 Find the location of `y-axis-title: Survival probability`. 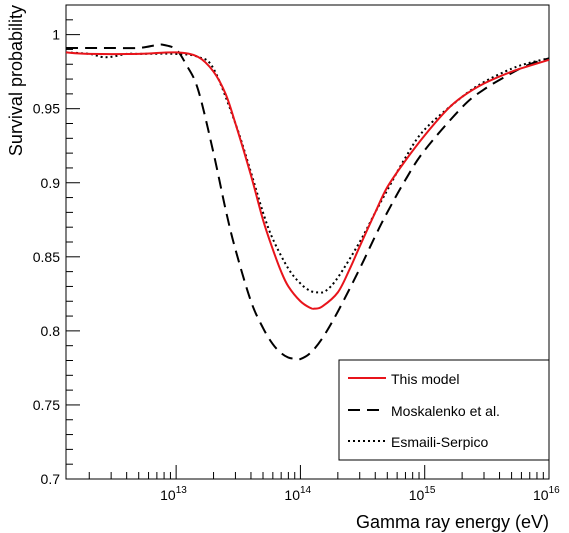

y-axis-title: Survival probability is located at coordinates (16, 80).